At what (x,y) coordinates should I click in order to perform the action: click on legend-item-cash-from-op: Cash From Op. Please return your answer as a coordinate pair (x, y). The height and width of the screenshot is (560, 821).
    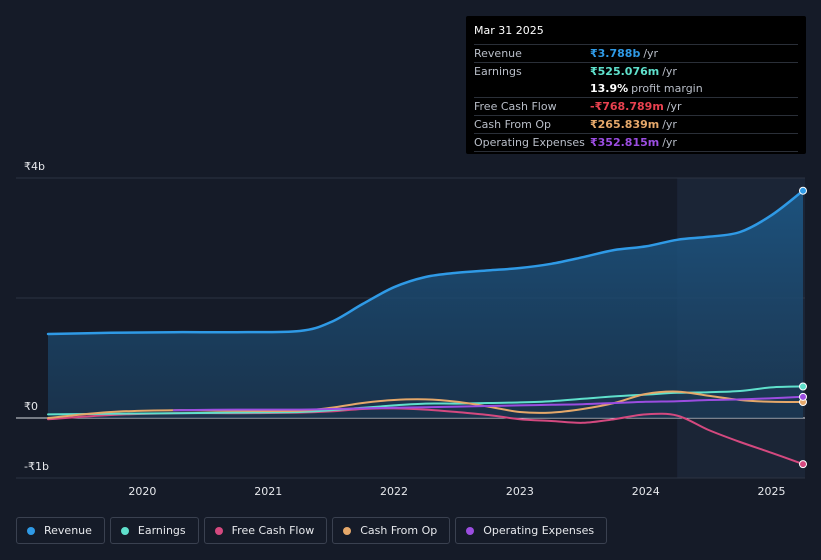
    Looking at the image, I should click on (391, 530).